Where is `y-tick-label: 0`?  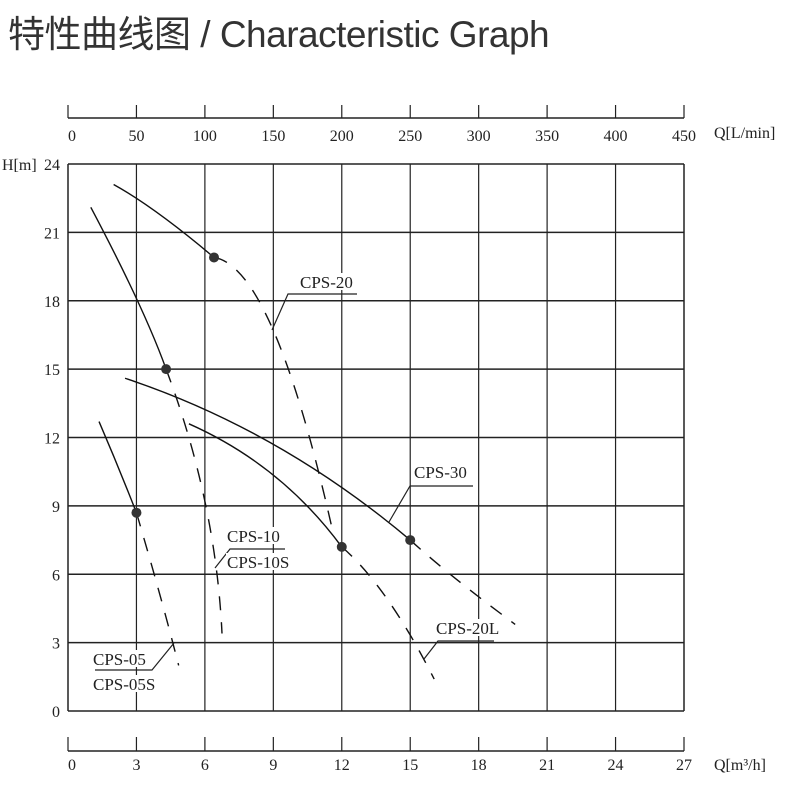
y-tick-label: 0 is located at coordinates (56, 712).